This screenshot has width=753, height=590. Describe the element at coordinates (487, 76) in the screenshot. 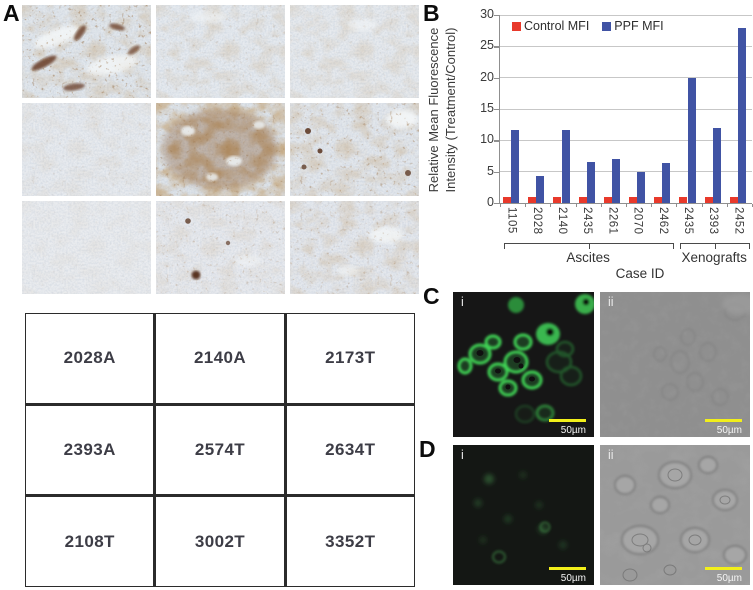

I see `y-axis-tick-label: 20` at that location.